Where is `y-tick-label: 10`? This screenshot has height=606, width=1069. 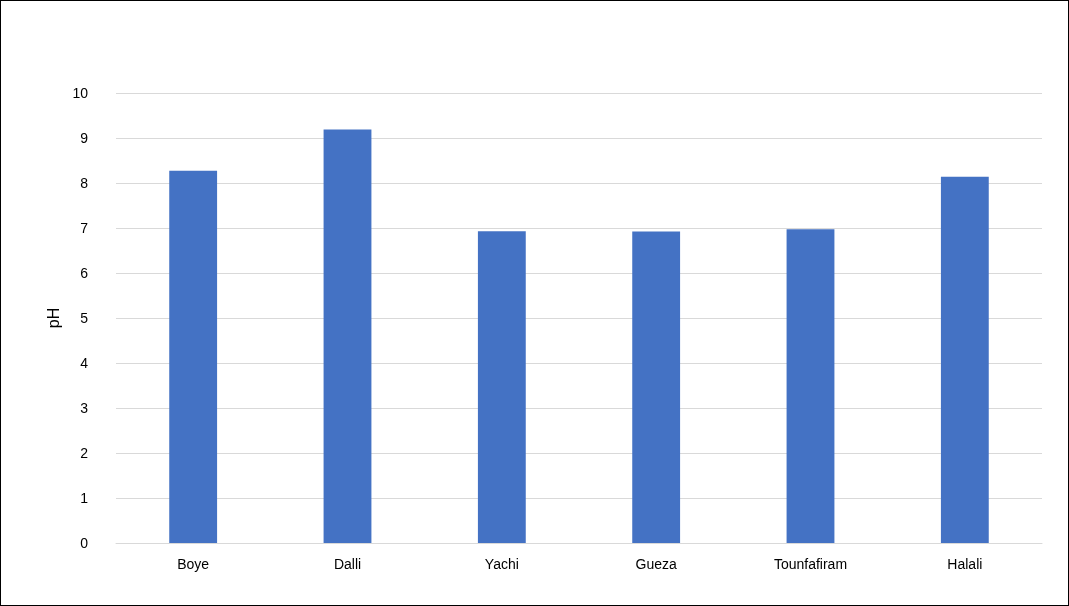 y-tick-label: 10 is located at coordinates (80, 93).